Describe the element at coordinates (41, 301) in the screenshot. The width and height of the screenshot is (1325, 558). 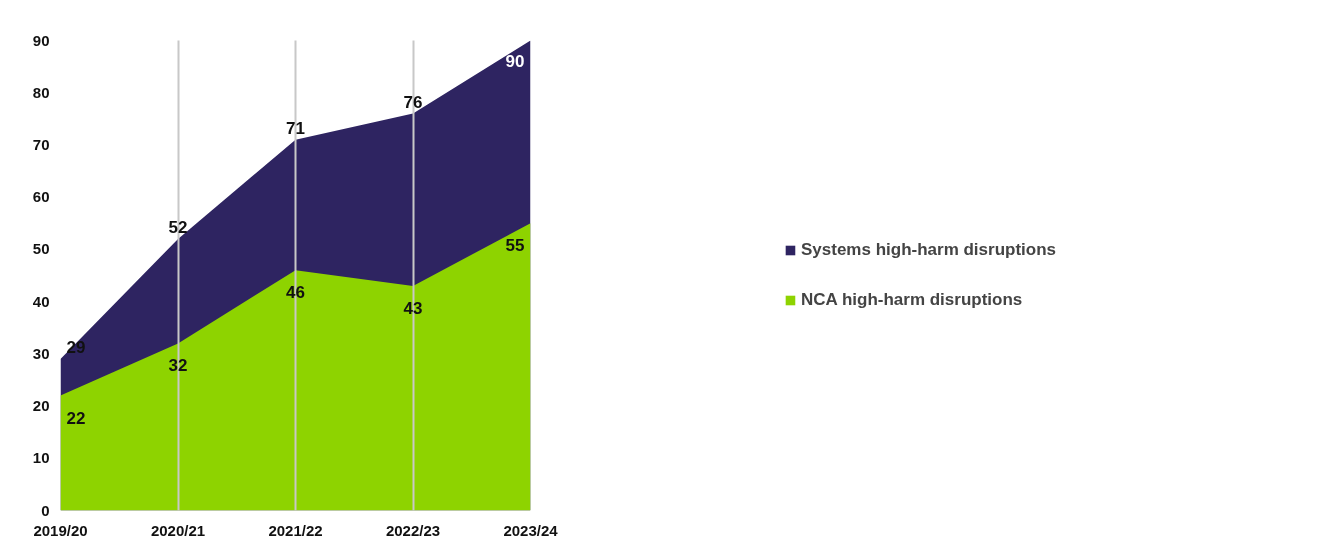
I see `y-tick-label: 40` at that location.